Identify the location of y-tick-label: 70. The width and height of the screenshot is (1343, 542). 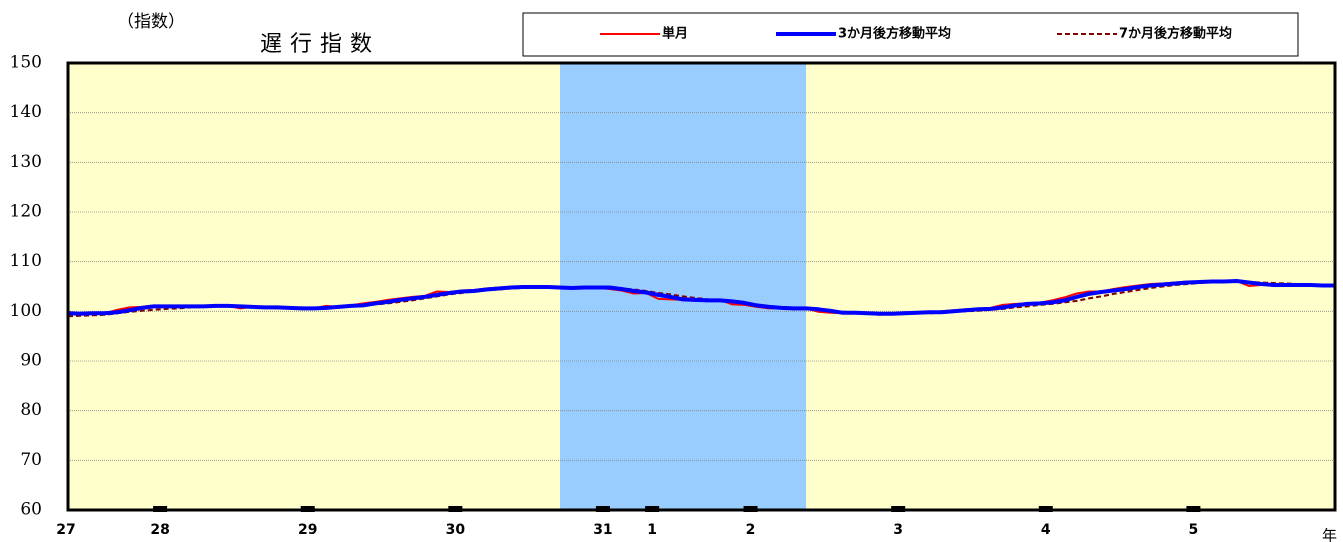
(31, 460).